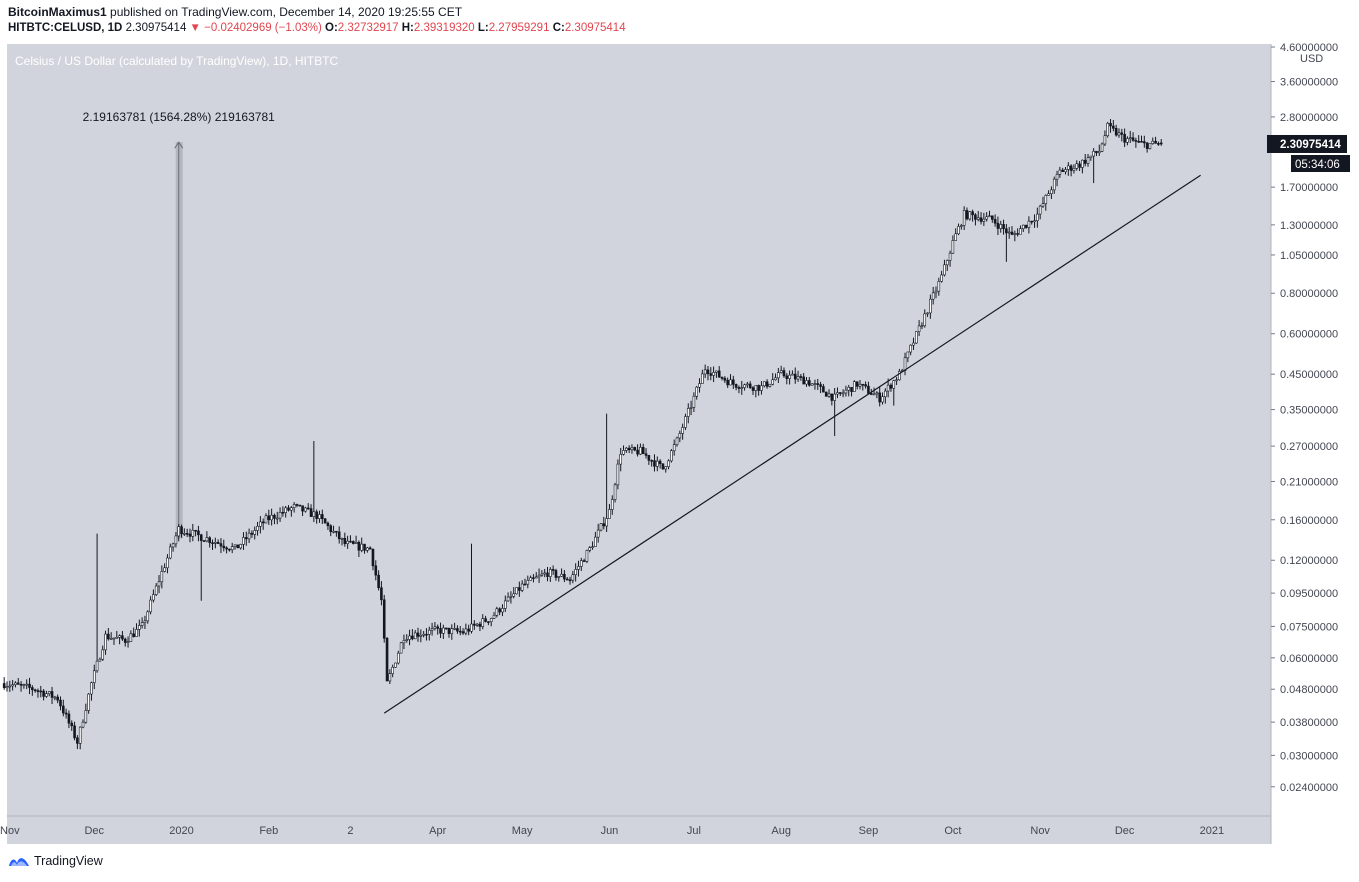  Describe the element at coordinates (1315, 430) in the screenshot. I see `price-axis` at that location.